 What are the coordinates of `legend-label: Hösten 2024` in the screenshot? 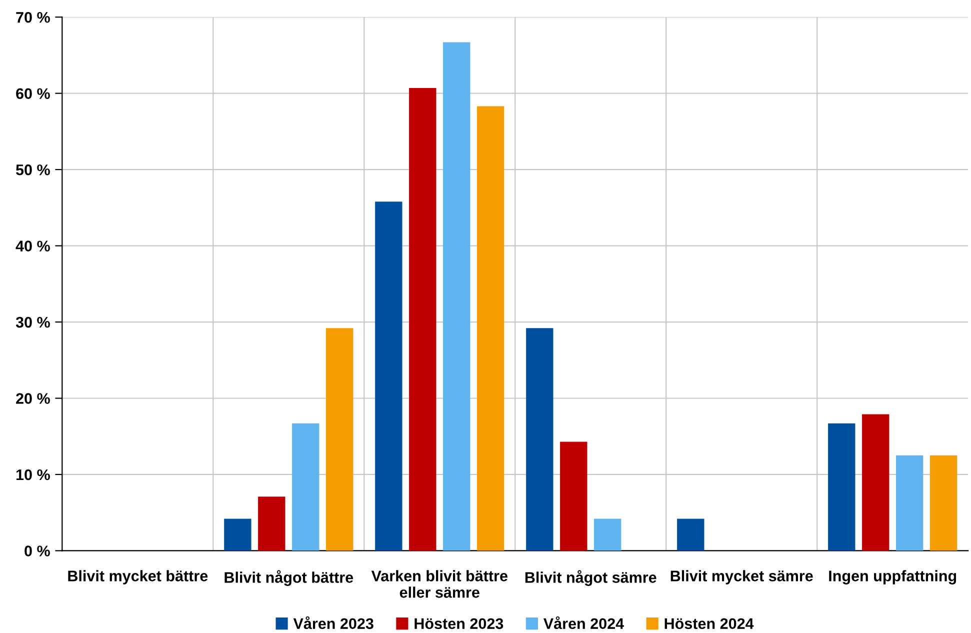 It's located at (709, 624).